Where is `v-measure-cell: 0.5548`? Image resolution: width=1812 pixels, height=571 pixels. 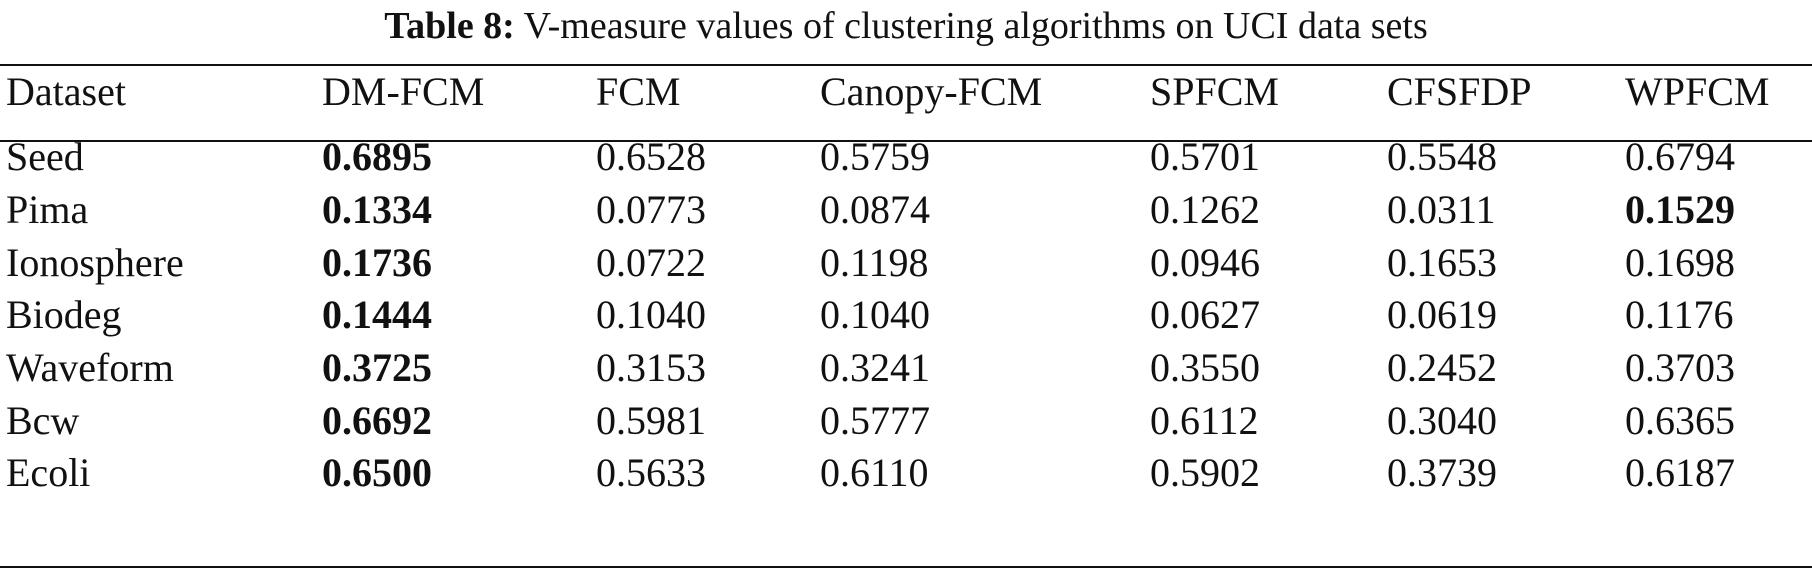 v-measure-cell: 0.5548 is located at coordinates (1442, 156).